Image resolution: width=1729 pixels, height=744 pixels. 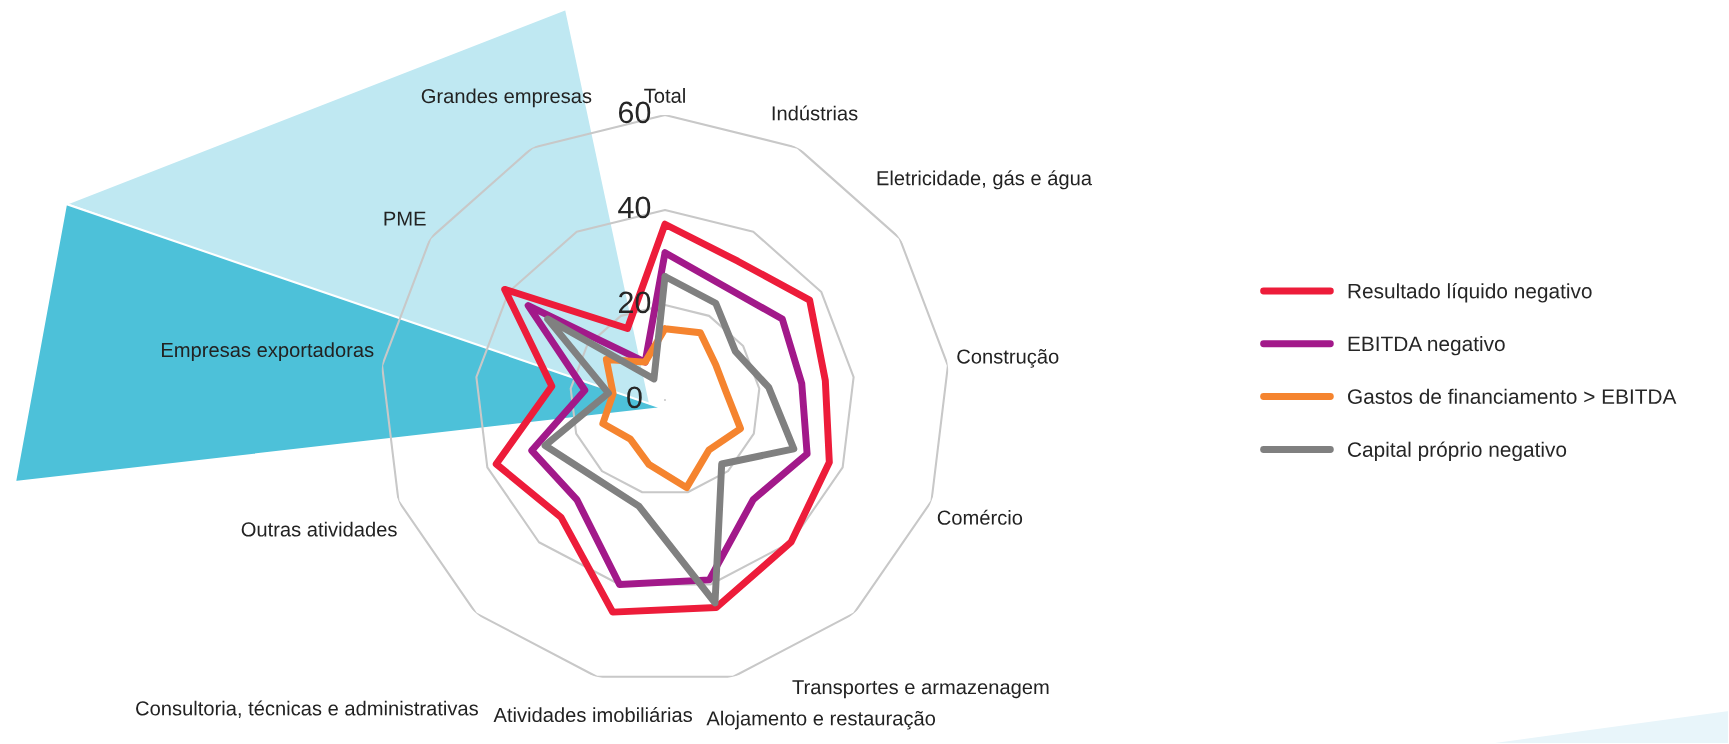 What do you see at coordinates (985, 180) in the screenshot?
I see `spoke-label: Eletricidade, gás e água` at bounding box center [985, 180].